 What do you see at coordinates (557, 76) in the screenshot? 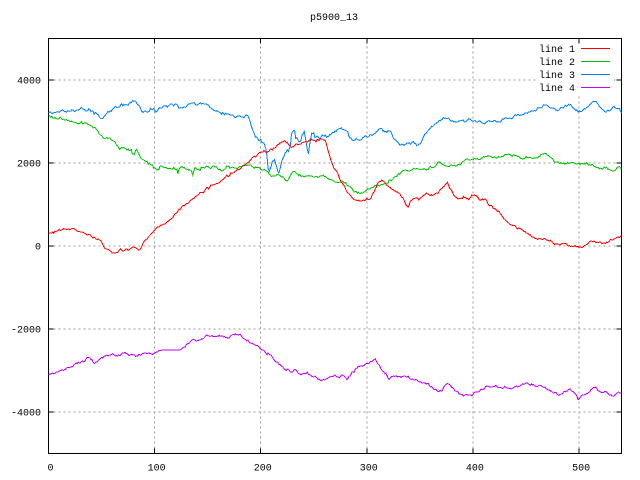
I see `svg-text: line 3` at bounding box center [557, 76].